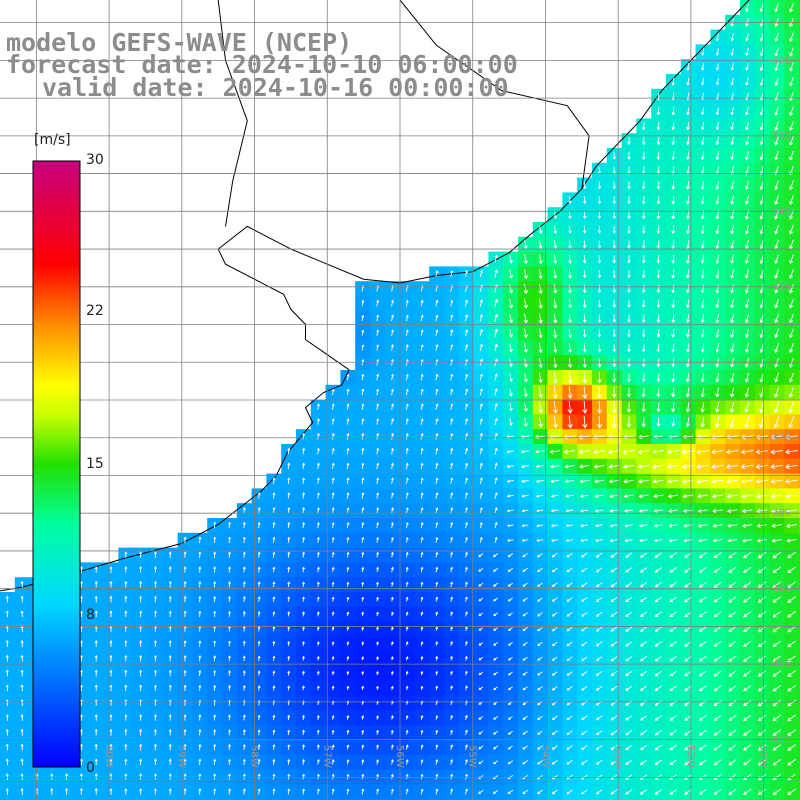 The width and height of the screenshot is (800, 800). Describe the element at coordinates (781, 60) in the screenshot. I see `lat-label: 32S` at that location.